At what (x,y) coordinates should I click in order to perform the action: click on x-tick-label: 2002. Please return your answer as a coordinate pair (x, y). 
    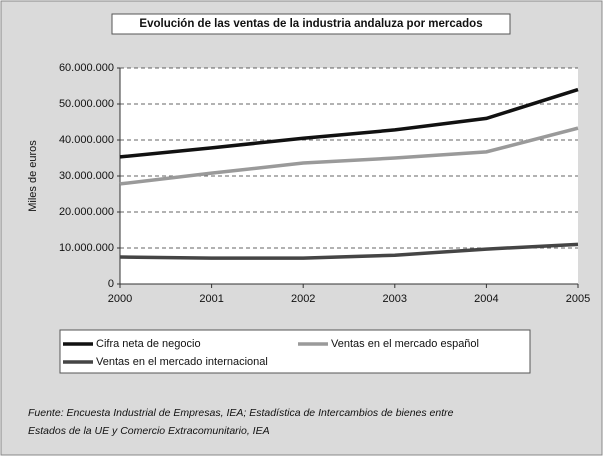
    Looking at the image, I should click on (303, 299).